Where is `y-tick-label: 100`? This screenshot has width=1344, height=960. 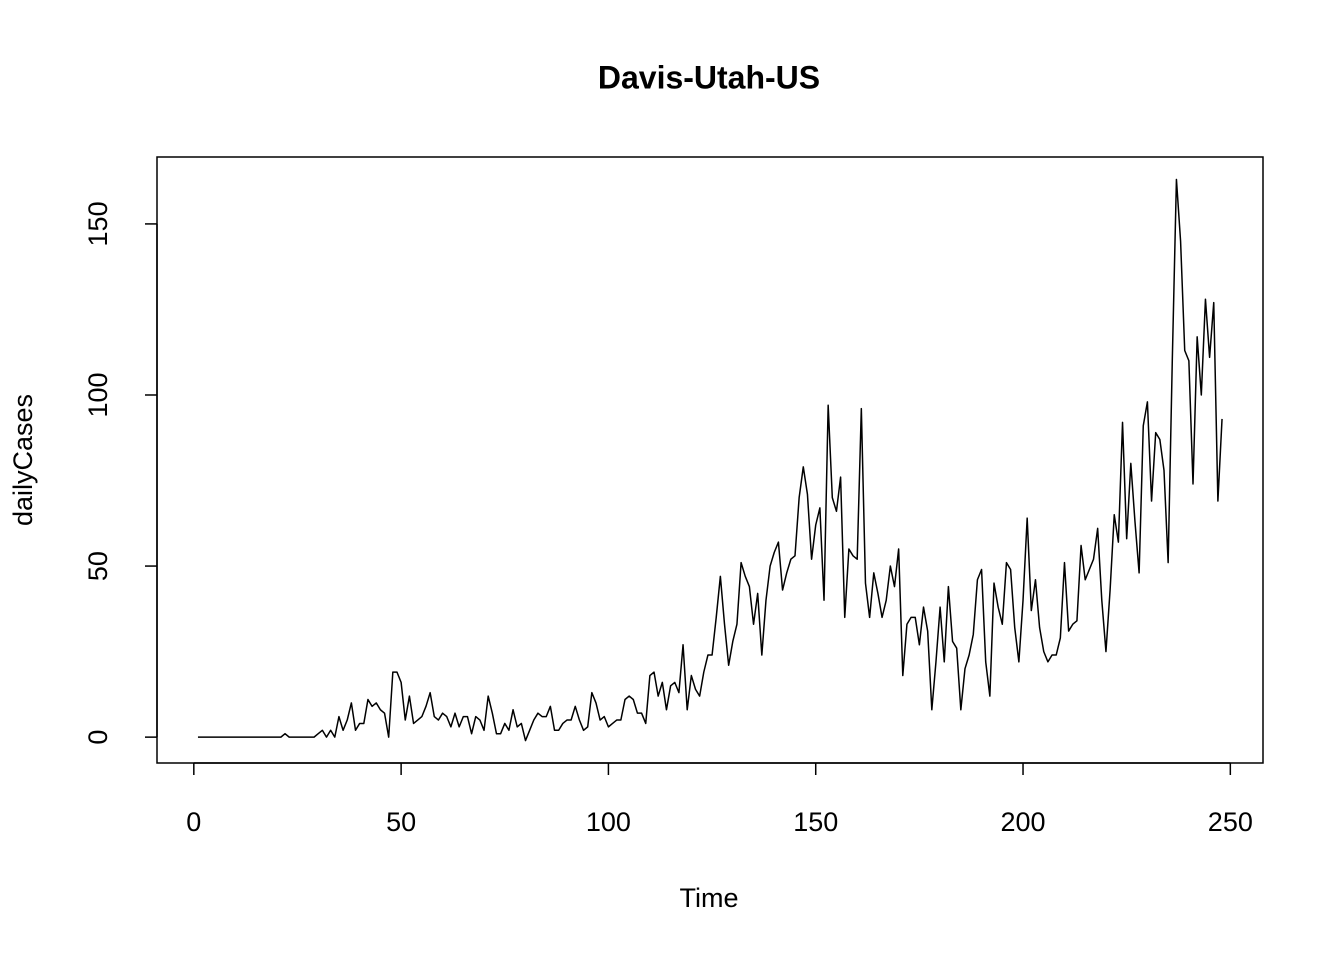 y-tick-label: 100 is located at coordinates (98, 394).